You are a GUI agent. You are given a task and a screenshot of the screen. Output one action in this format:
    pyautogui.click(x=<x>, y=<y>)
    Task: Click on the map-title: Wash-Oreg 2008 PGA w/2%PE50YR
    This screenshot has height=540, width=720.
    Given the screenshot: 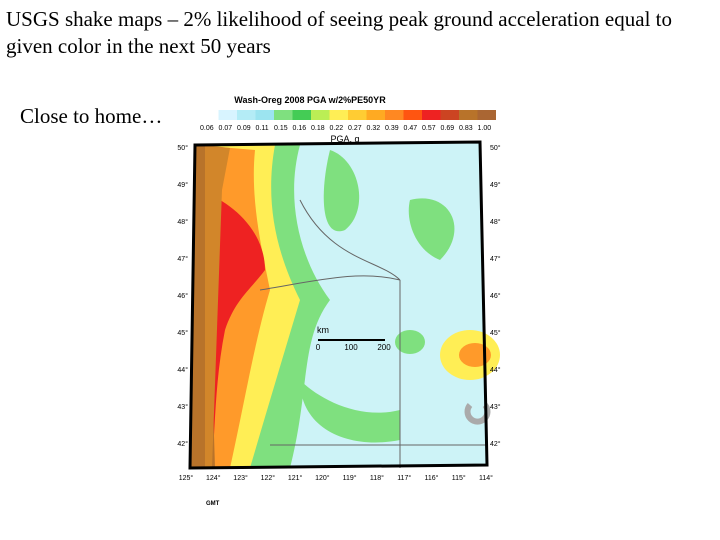 What is the action you would take?
    pyautogui.click(x=310, y=100)
    